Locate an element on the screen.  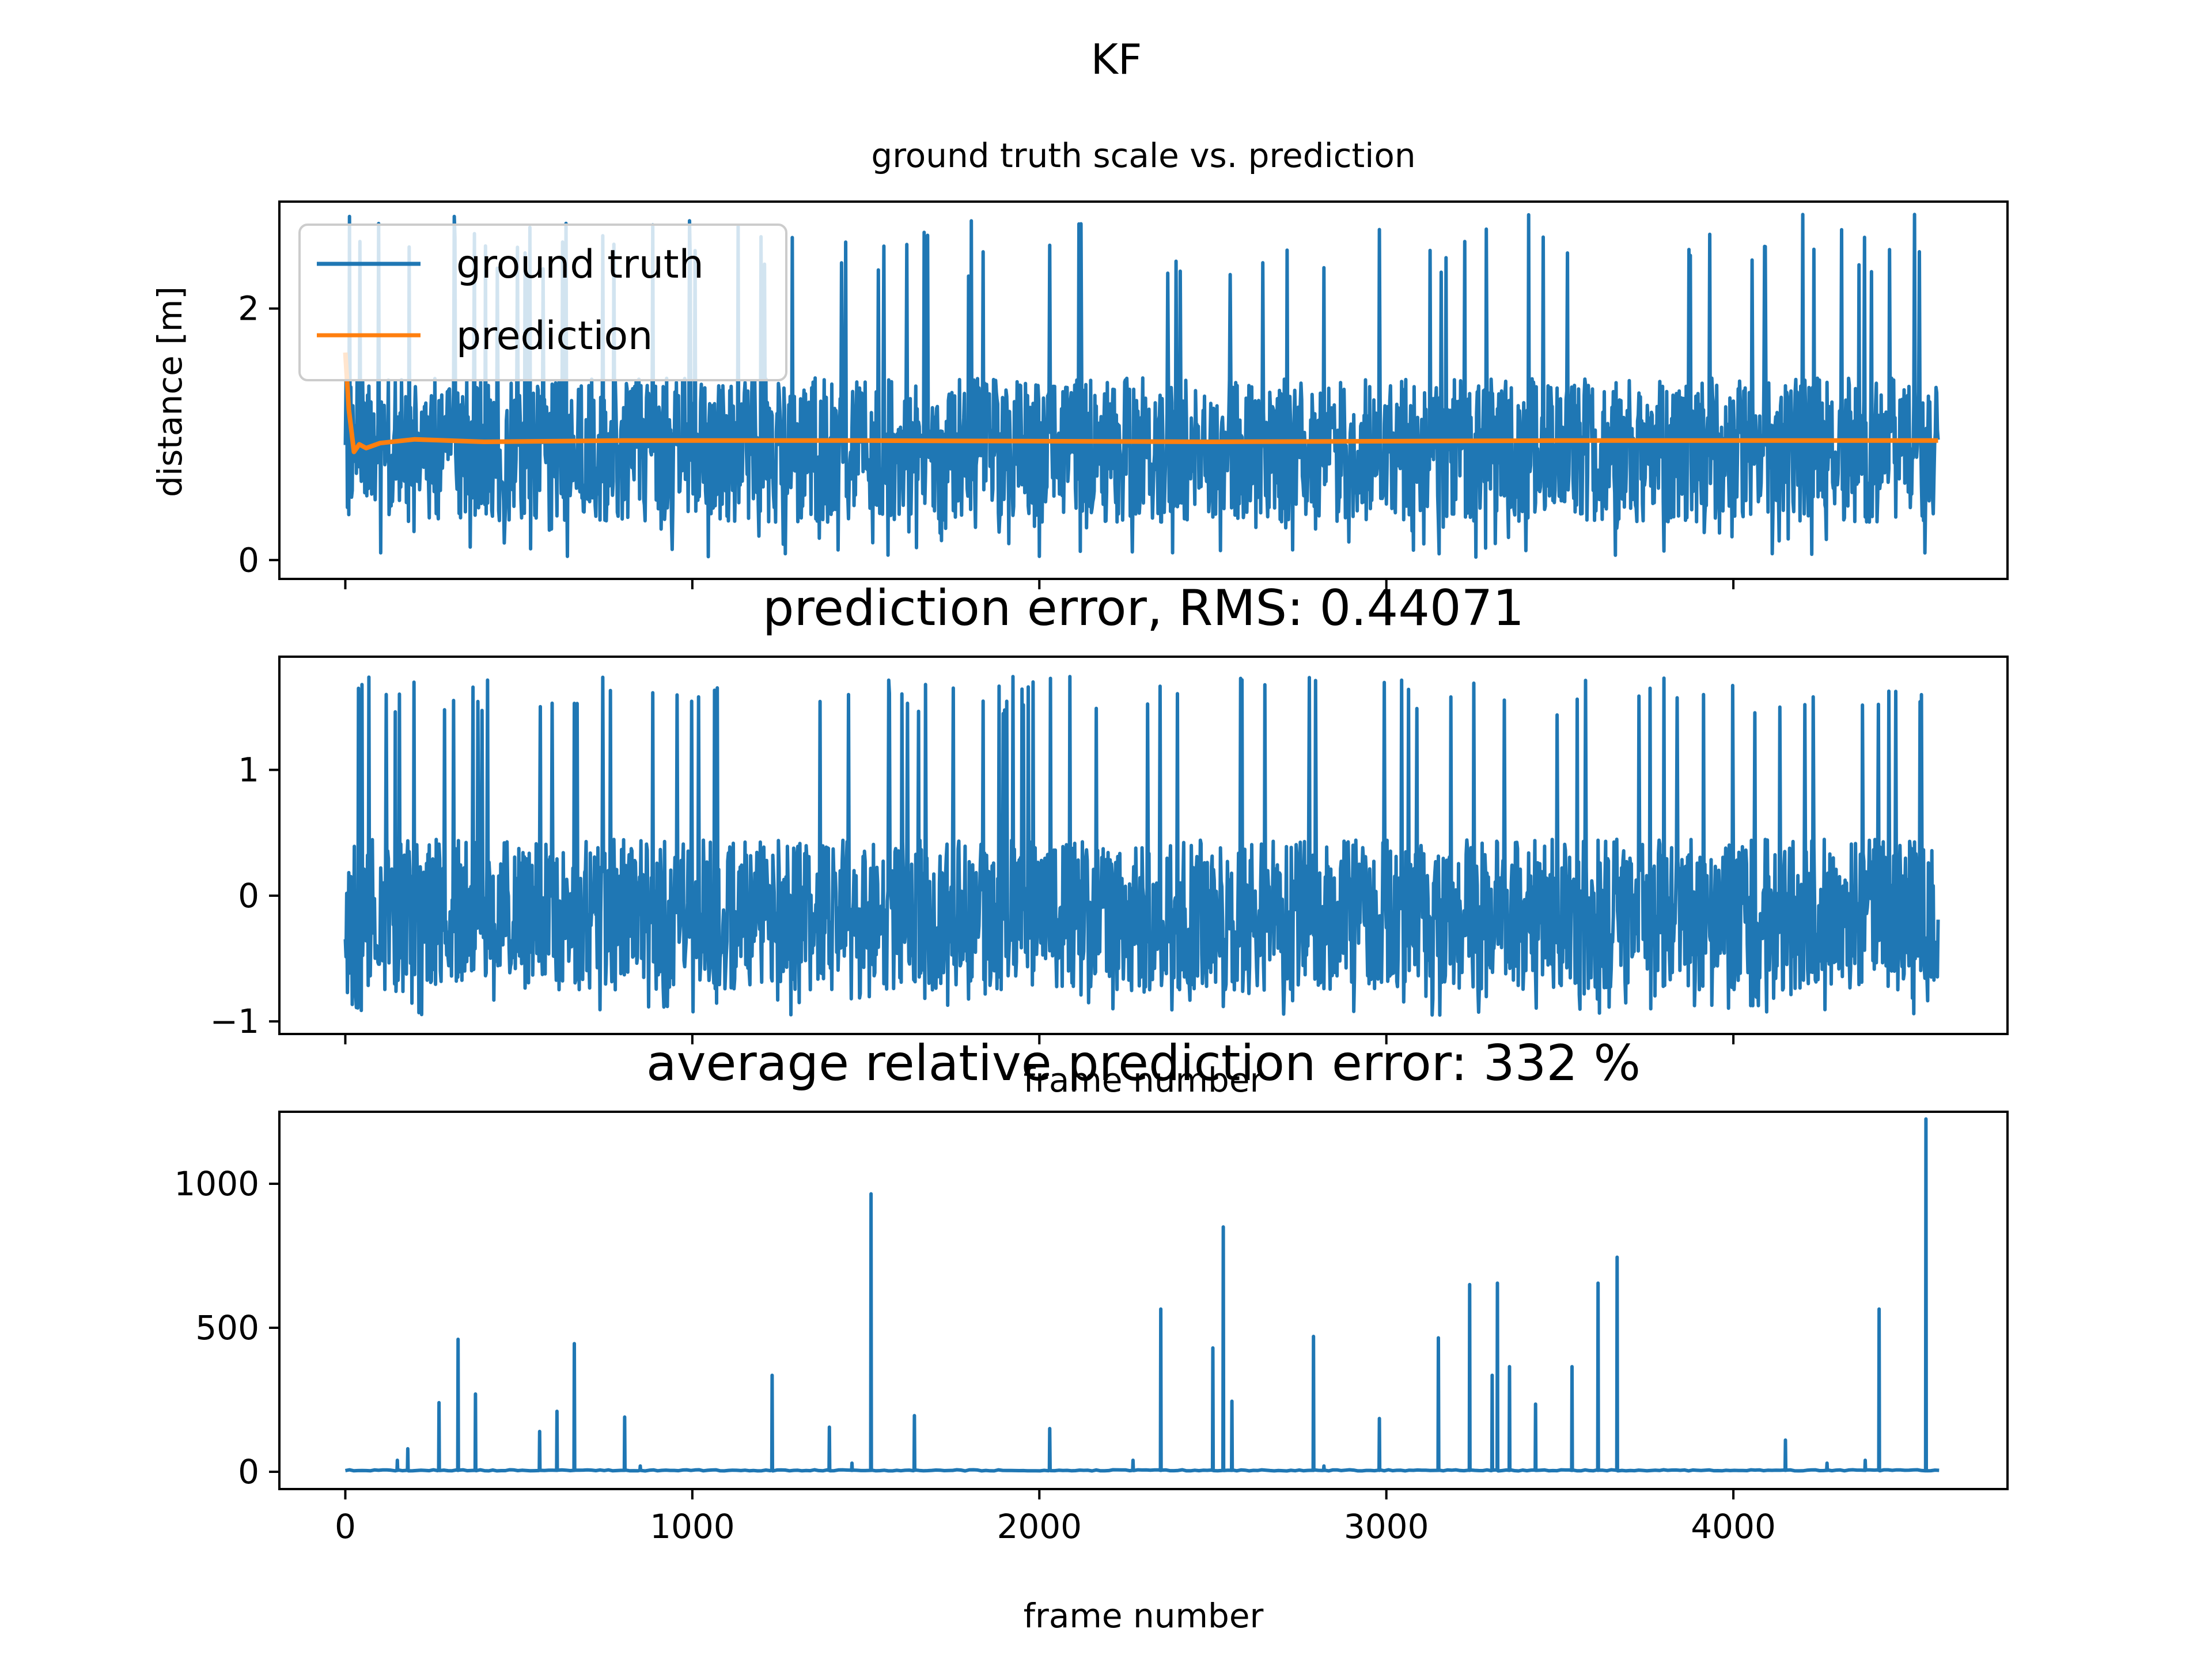
panel-2-plot-area is located at coordinates (1141, 846).